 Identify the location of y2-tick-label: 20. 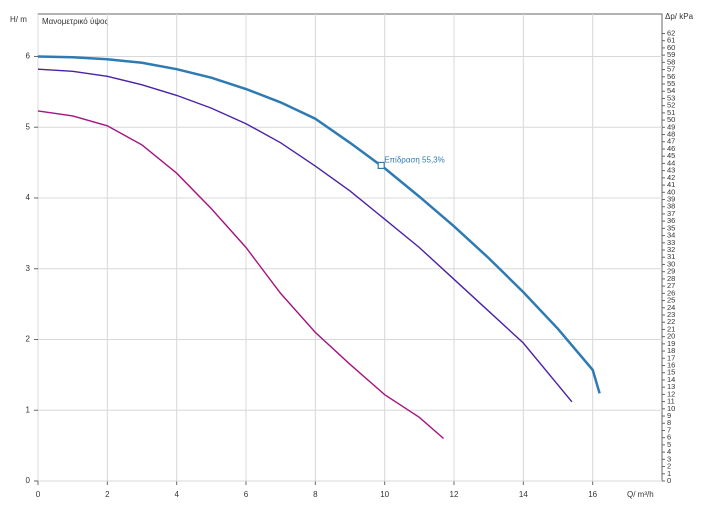
(671, 336).